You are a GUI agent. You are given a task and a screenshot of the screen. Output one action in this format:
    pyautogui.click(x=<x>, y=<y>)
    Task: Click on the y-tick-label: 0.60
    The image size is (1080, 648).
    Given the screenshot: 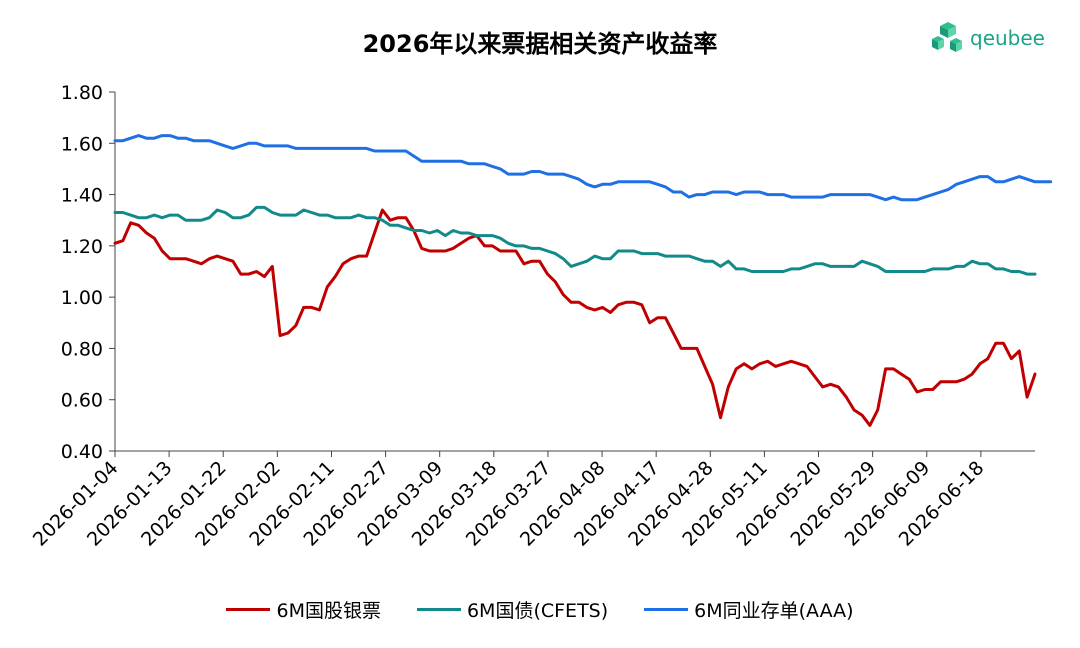 What is the action you would take?
    pyautogui.click(x=82, y=401)
    